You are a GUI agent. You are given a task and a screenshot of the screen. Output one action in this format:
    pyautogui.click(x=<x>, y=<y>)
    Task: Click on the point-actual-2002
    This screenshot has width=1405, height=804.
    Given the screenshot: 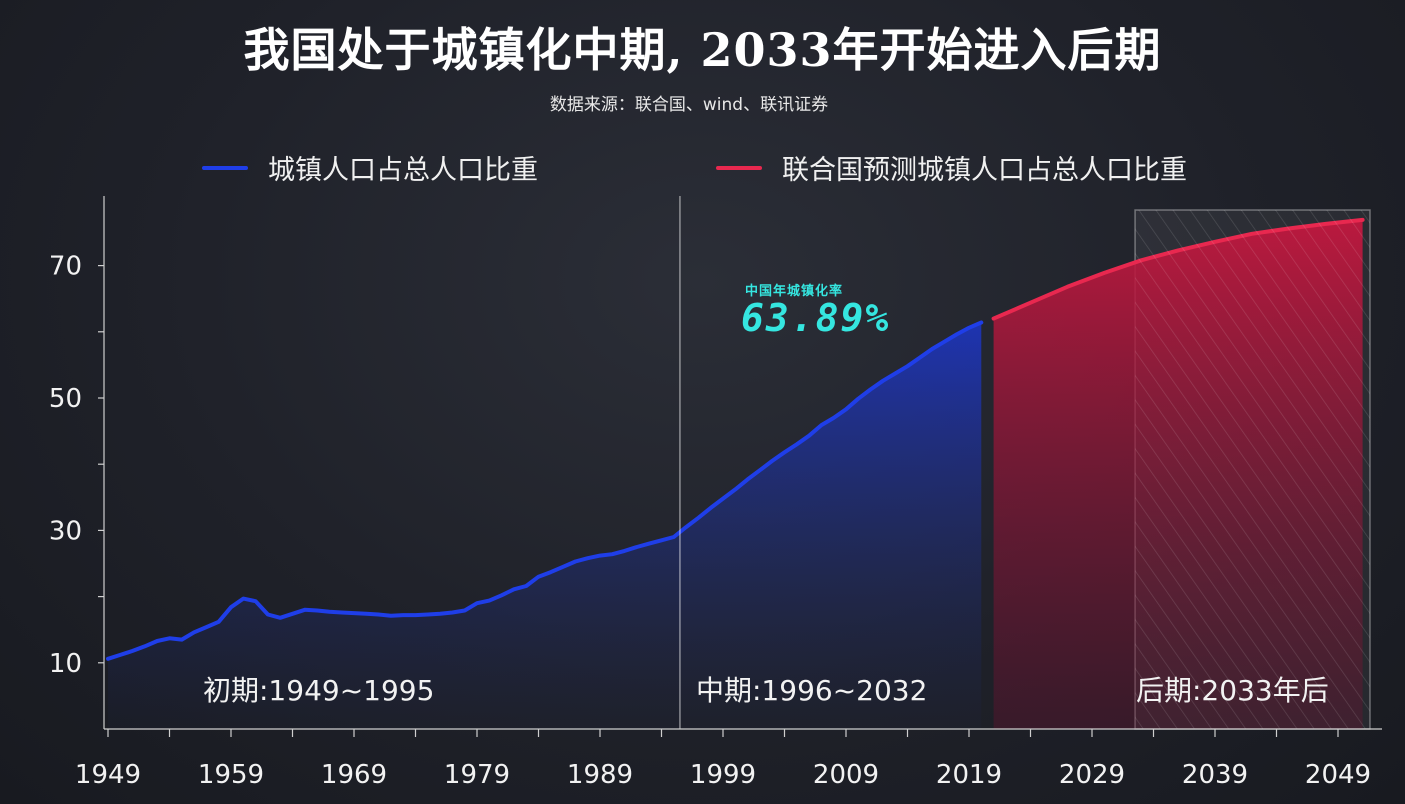 What is the action you would take?
    pyautogui.click(x=760, y=470)
    